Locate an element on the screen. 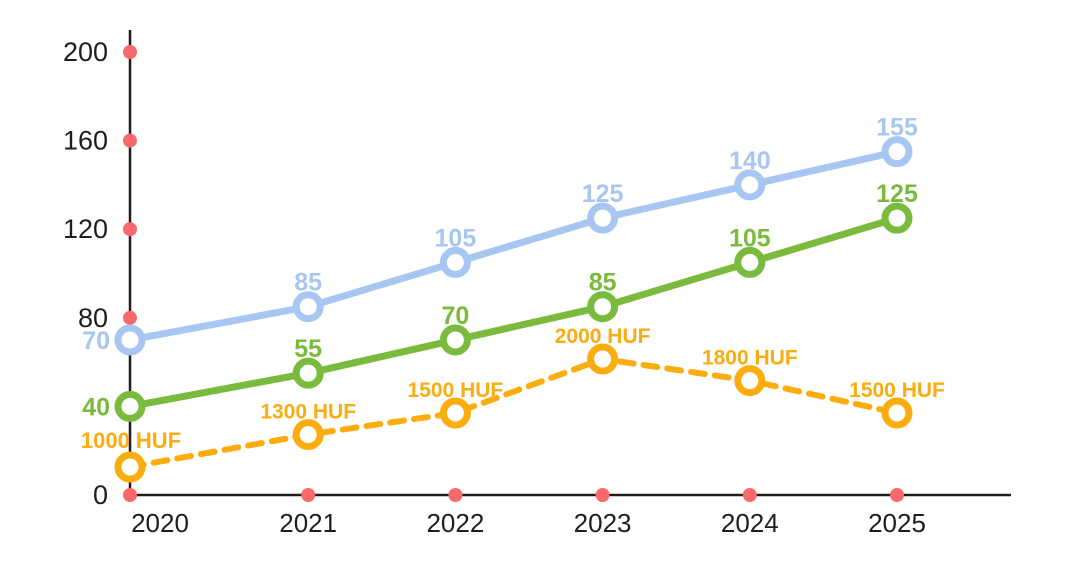 The width and height of the screenshot is (1080, 570). green-line-label-2022: 70 is located at coordinates (455, 316).